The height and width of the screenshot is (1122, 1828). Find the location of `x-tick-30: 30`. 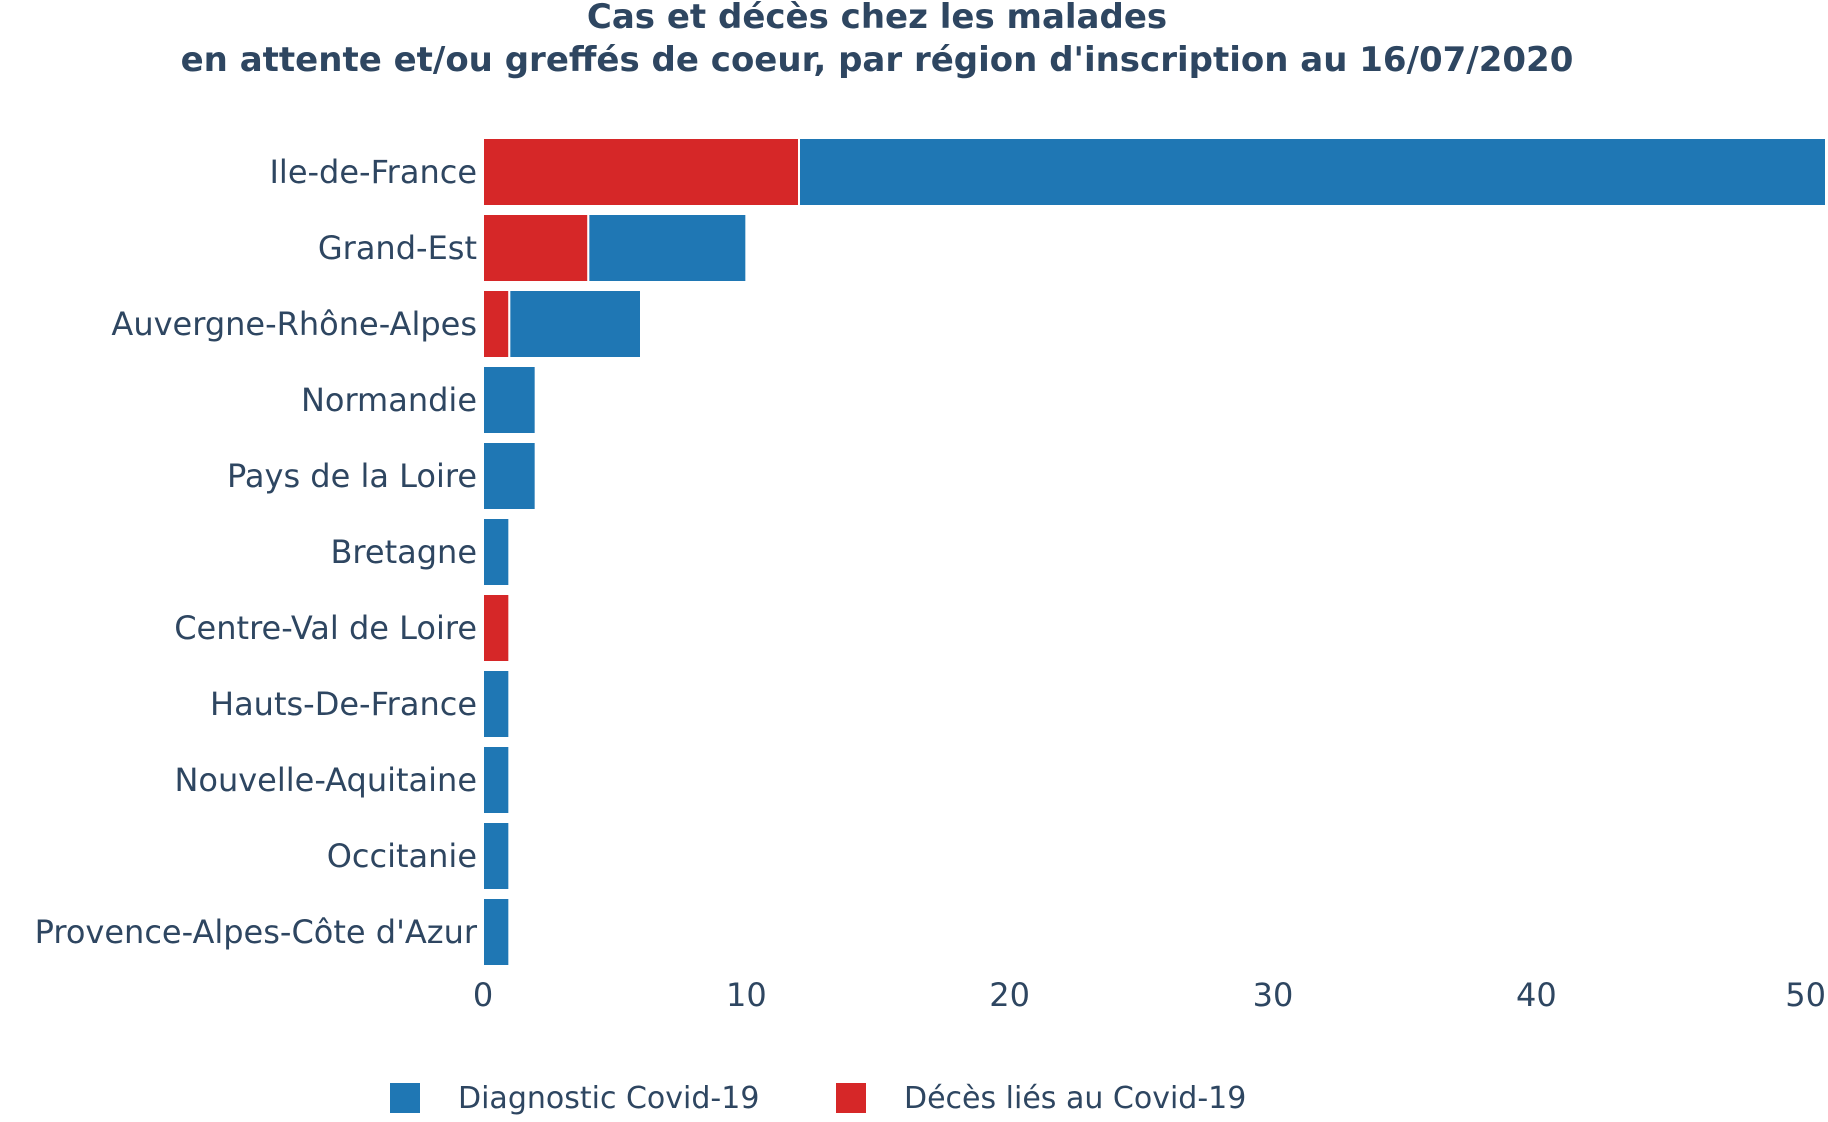

x-tick-30: 30 is located at coordinates (1273, 995).